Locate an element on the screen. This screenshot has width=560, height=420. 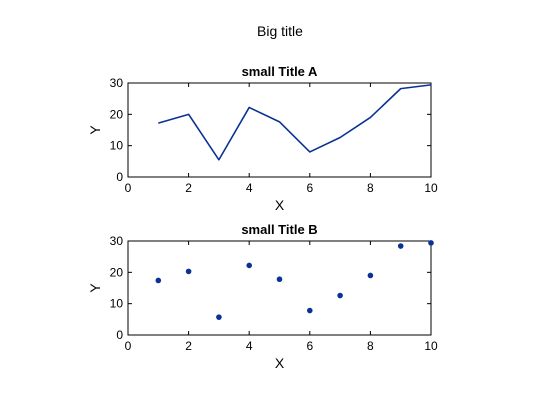
figure-title: Big title is located at coordinates (280, 31).